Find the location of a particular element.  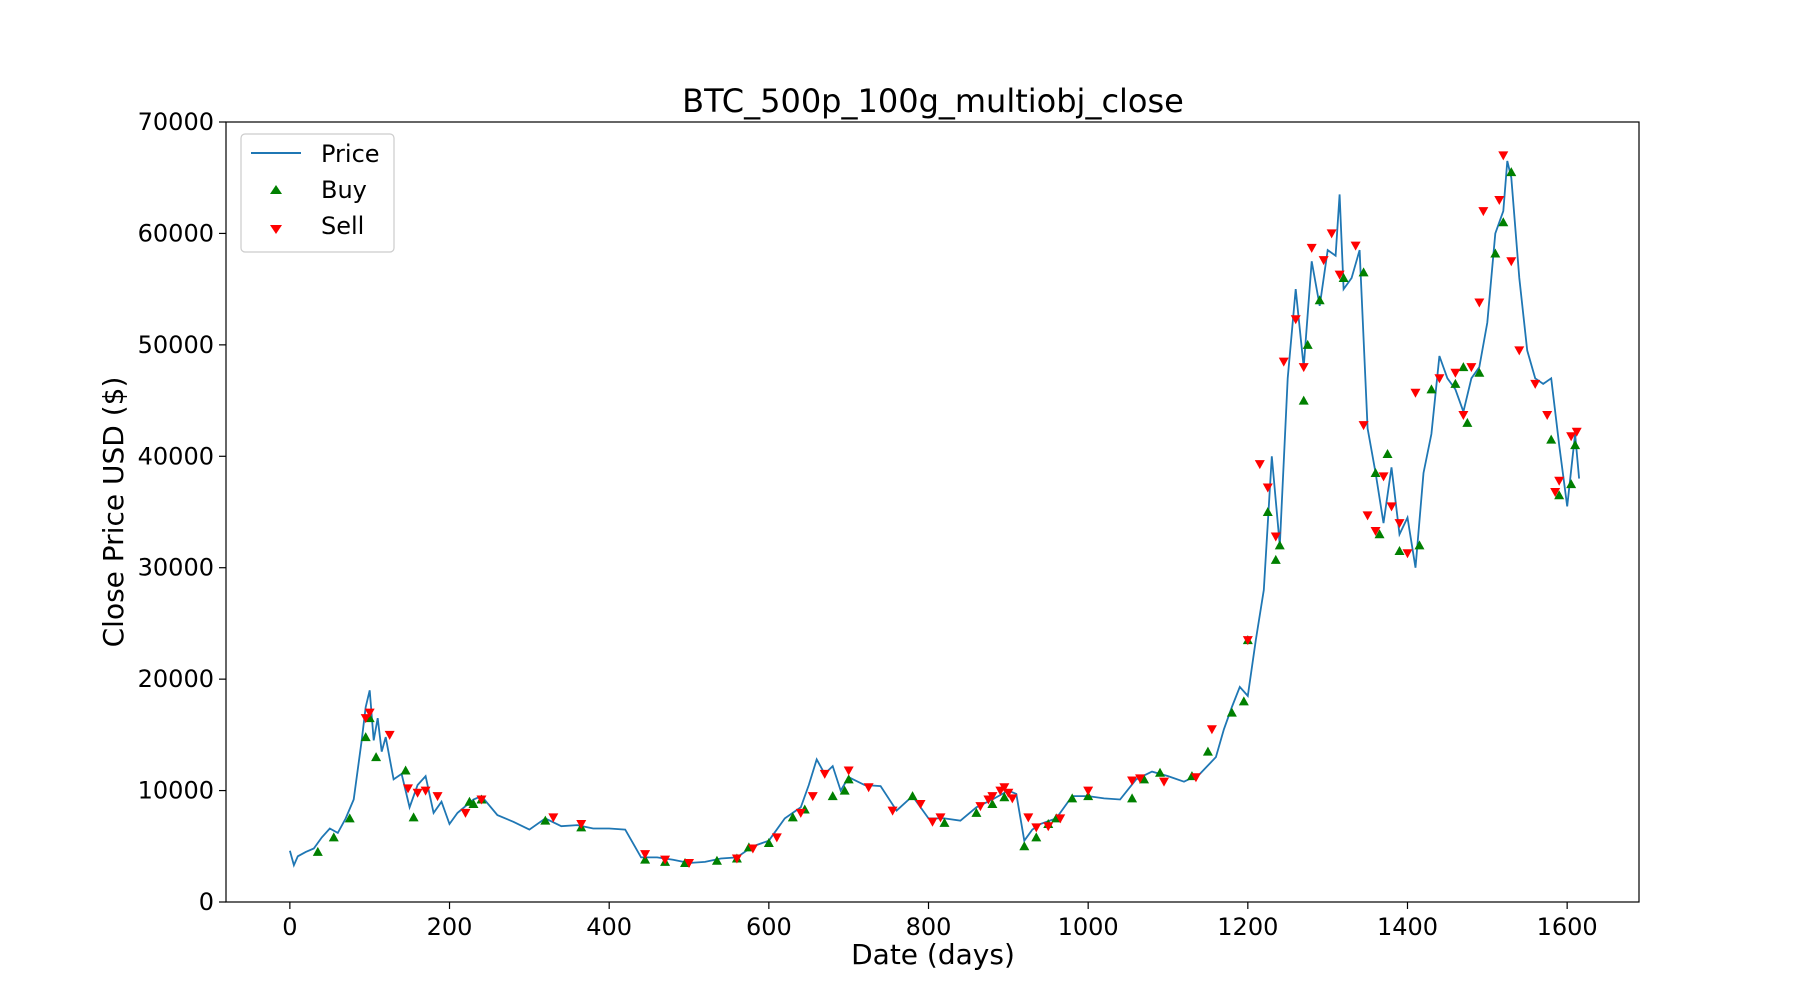

x-axis: 0 200 400 600 800 1000 1200 1400 1600 is located at coordinates (940, 921).